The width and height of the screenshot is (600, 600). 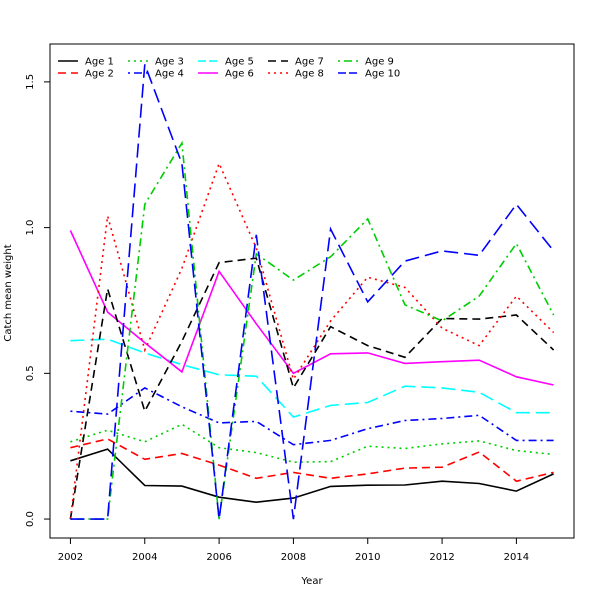 What do you see at coordinates (99, 74) in the screenshot?
I see `legend-label-age-2: Age 2` at bounding box center [99, 74].